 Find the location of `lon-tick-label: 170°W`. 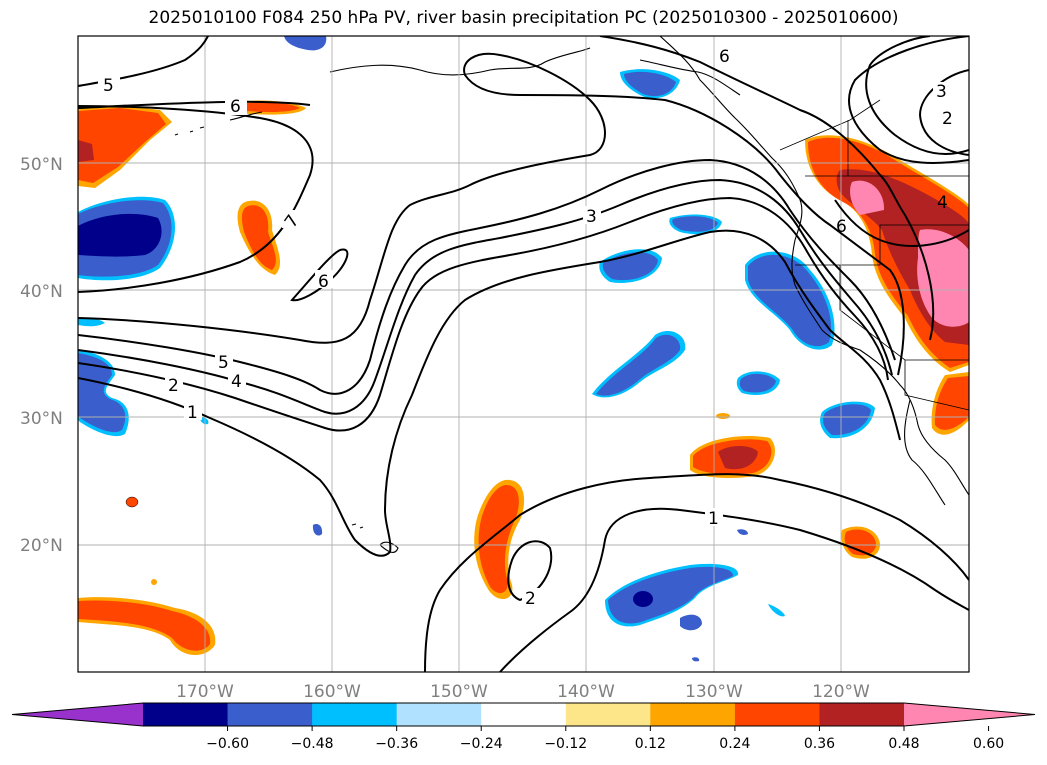

lon-tick-label: 170°W is located at coordinates (205, 692).